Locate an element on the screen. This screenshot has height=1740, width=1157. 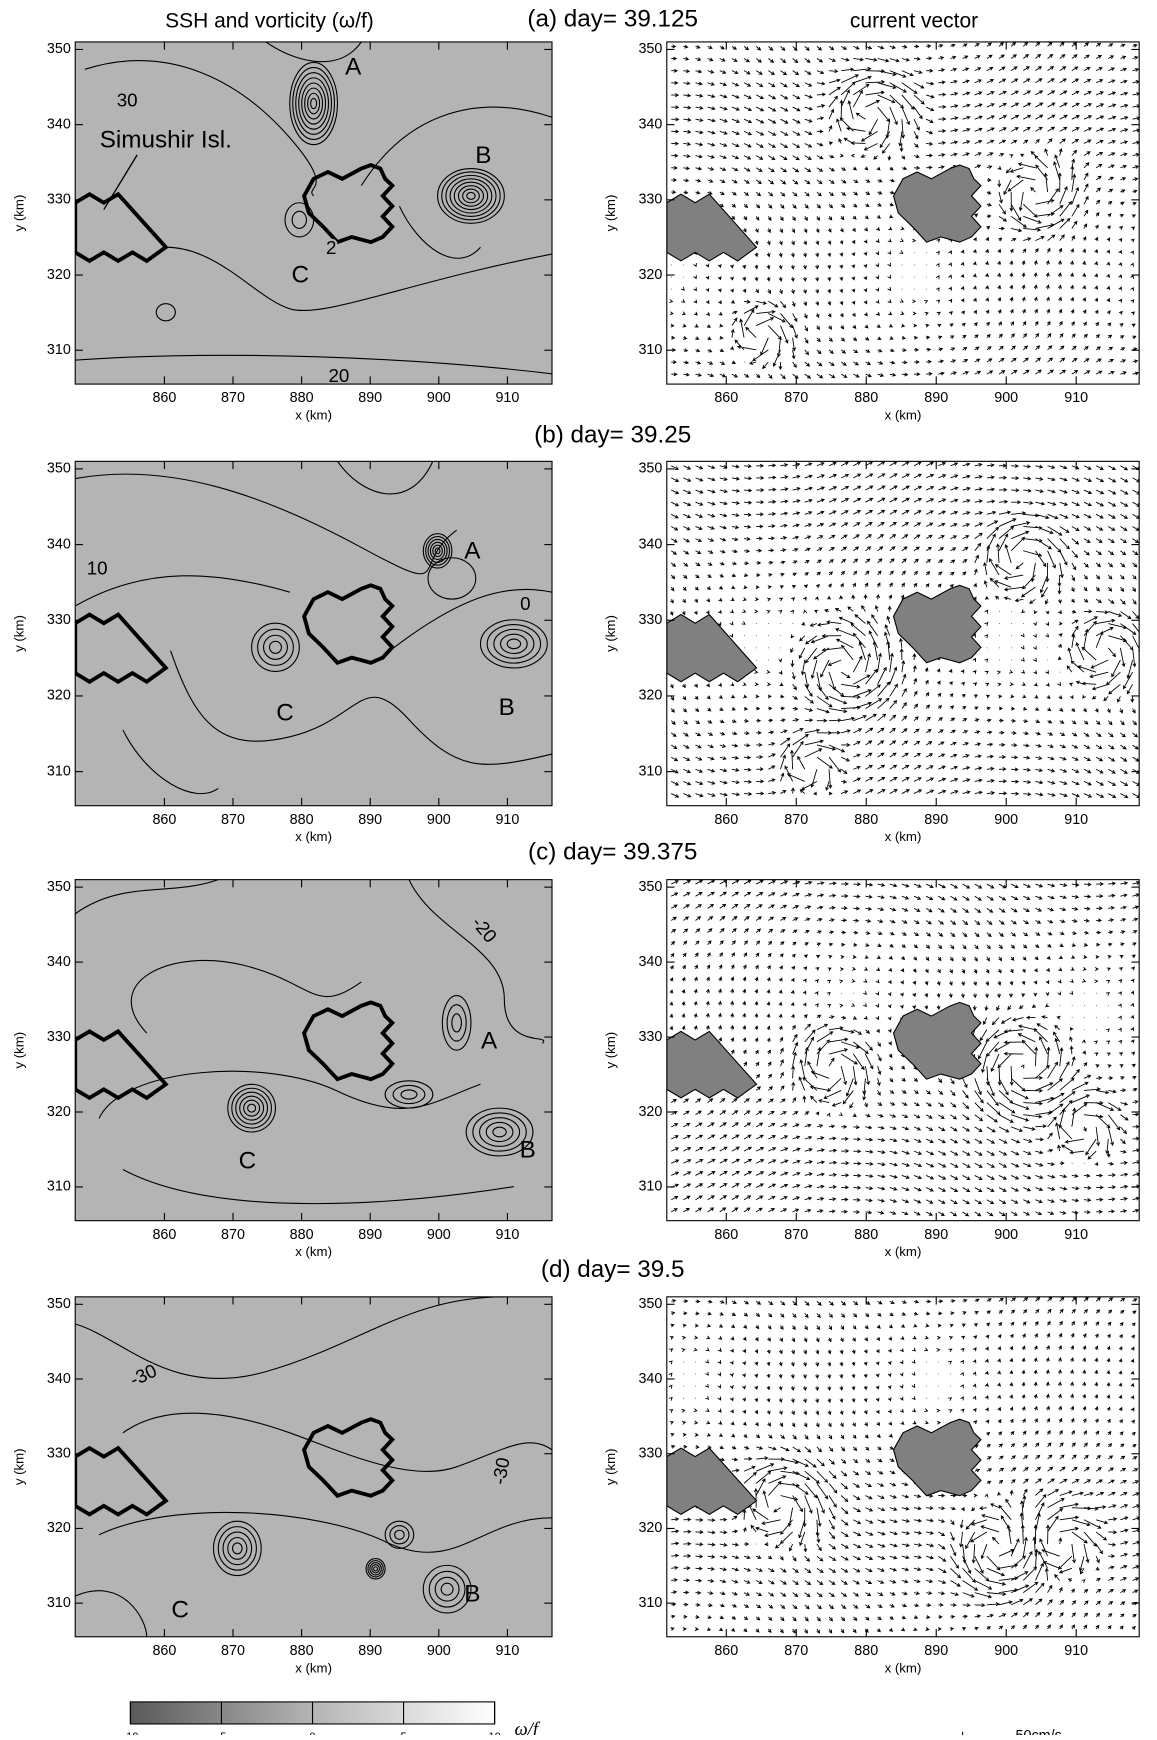
annotation: 10 is located at coordinates (97, 567).